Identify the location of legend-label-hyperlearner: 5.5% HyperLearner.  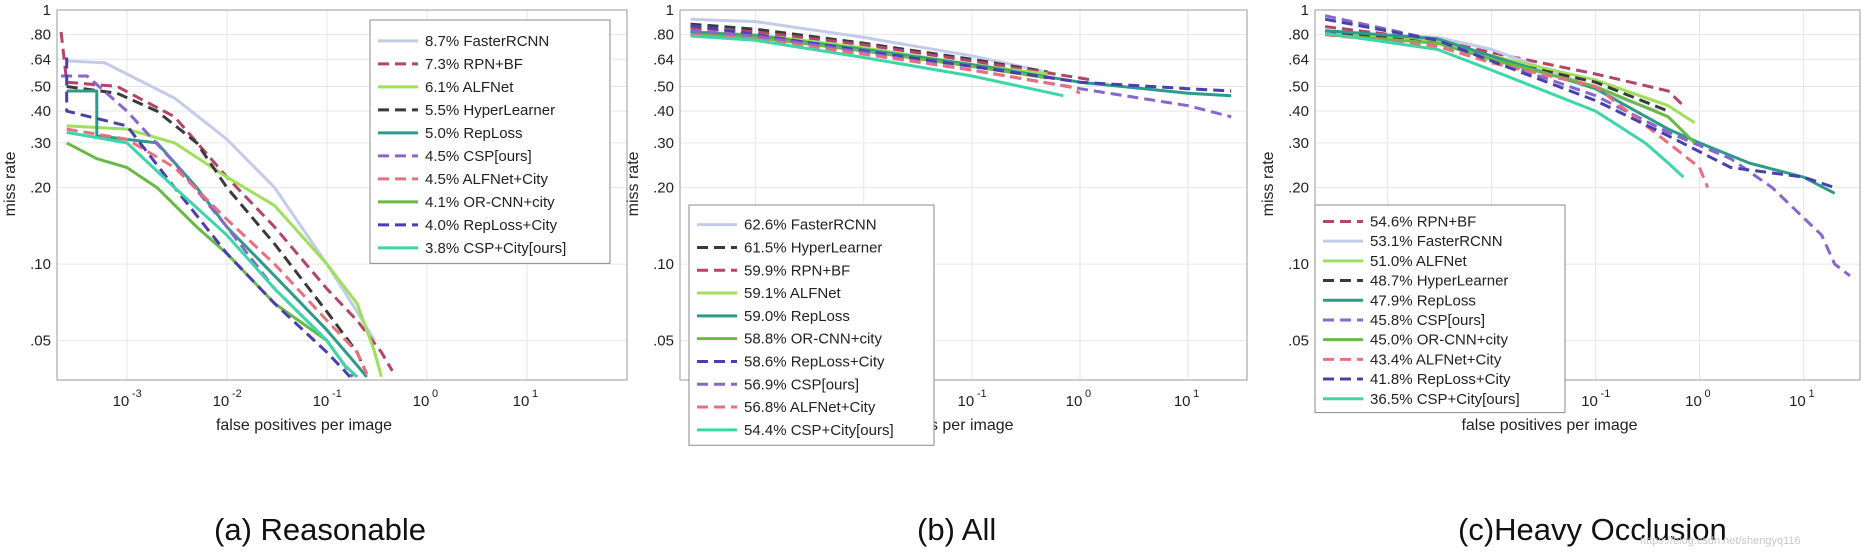
(490, 110).